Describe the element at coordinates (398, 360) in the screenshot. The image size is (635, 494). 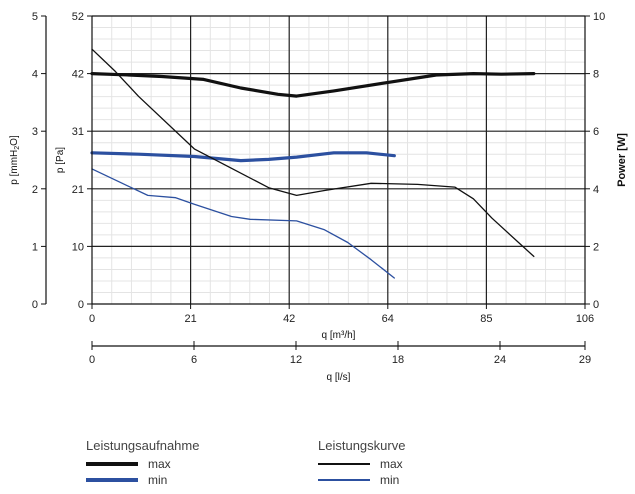
I see `ls-tick-label: 18` at that location.